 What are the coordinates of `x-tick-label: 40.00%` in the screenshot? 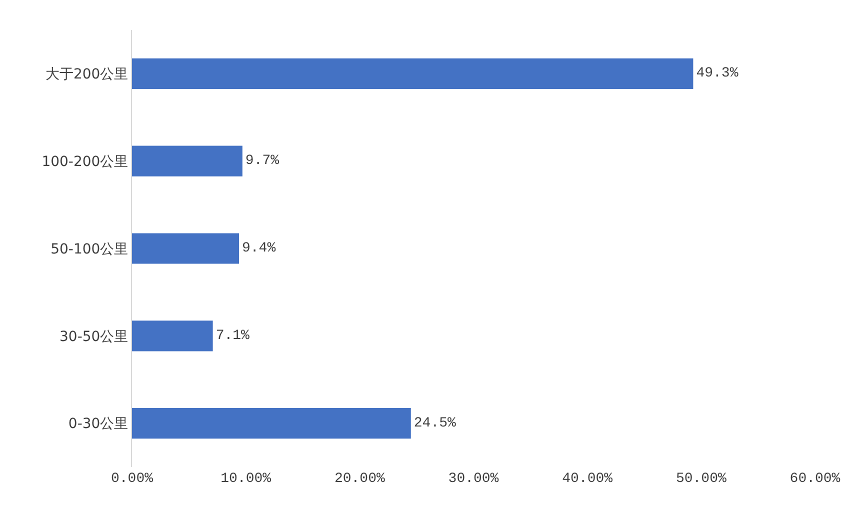 It's located at (588, 479).